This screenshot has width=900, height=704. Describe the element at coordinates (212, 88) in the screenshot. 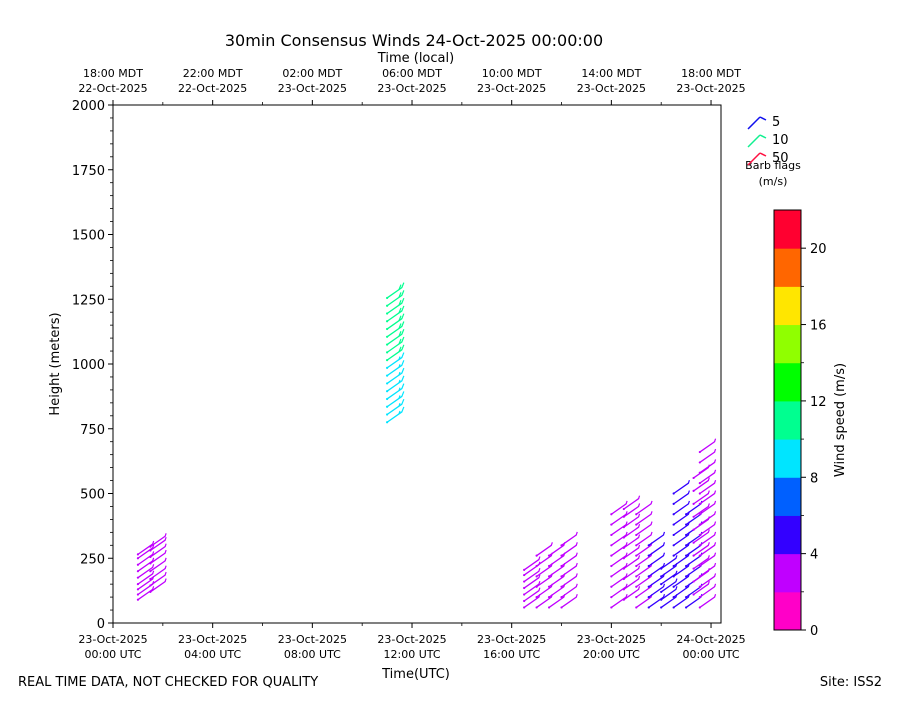

I see `x2-tick-label-date: 22-Oct-2025` at that location.